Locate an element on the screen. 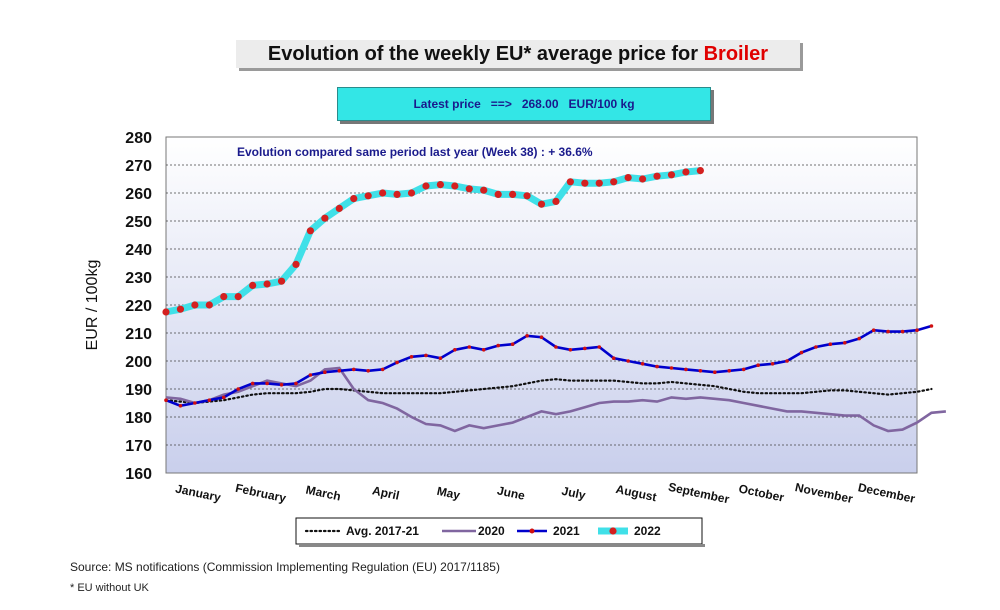  y-tick-label: 260 is located at coordinates (138, 194).